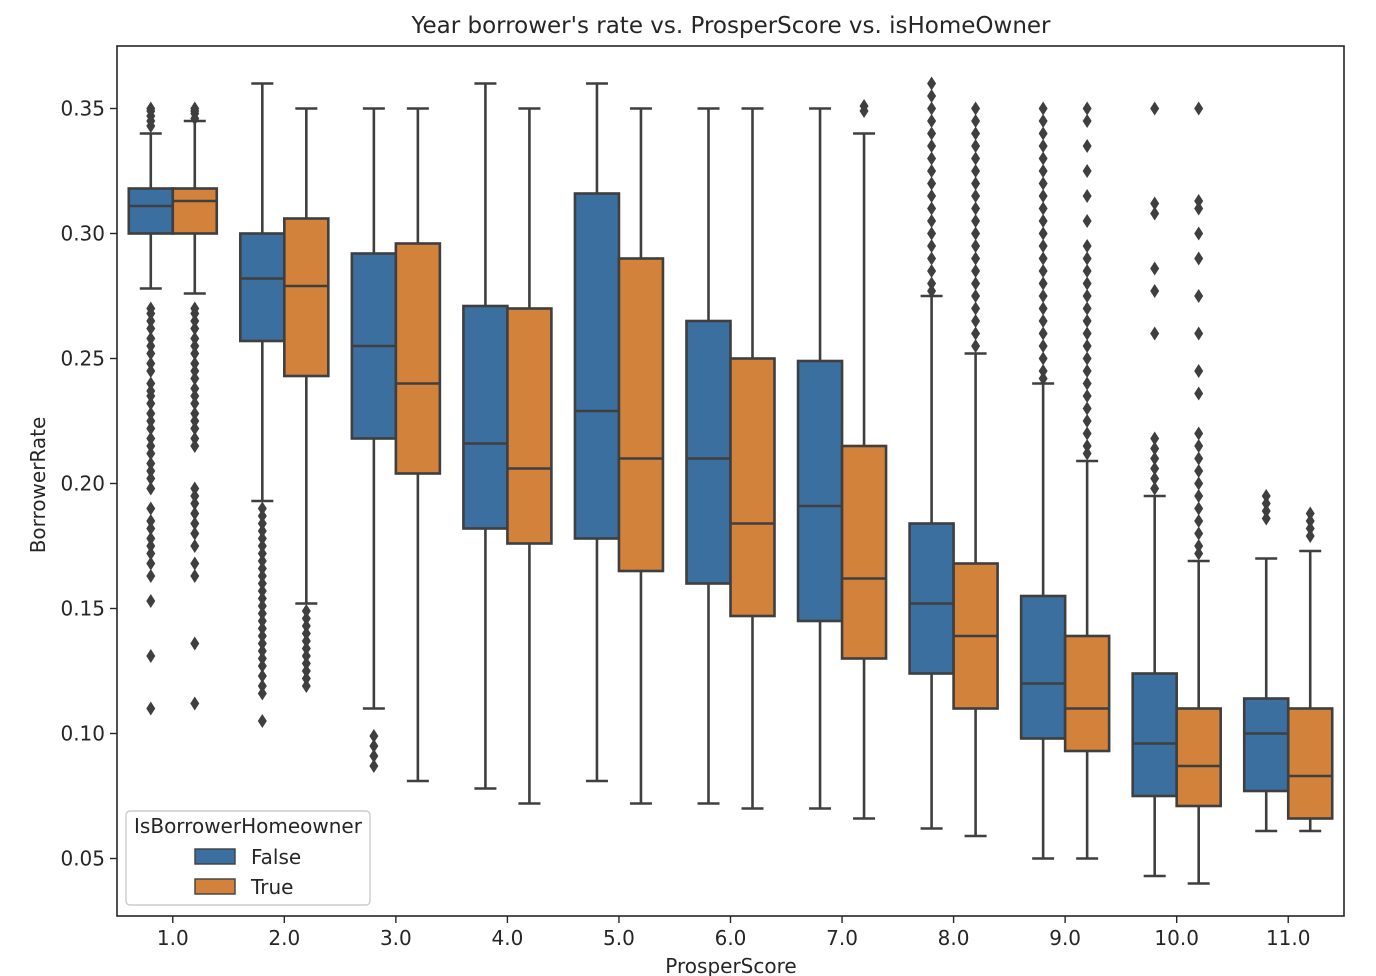 This screenshot has height=976, width=1376. Describe the element at coordinates (284, 938) in the screenshot. I see `x-tick-label: 2.0` at that location.